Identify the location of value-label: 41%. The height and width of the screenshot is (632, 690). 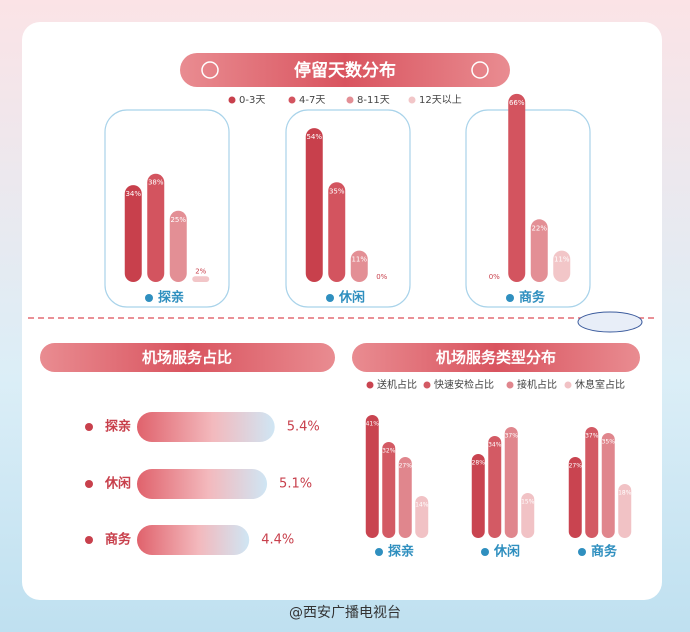
(373, 424).